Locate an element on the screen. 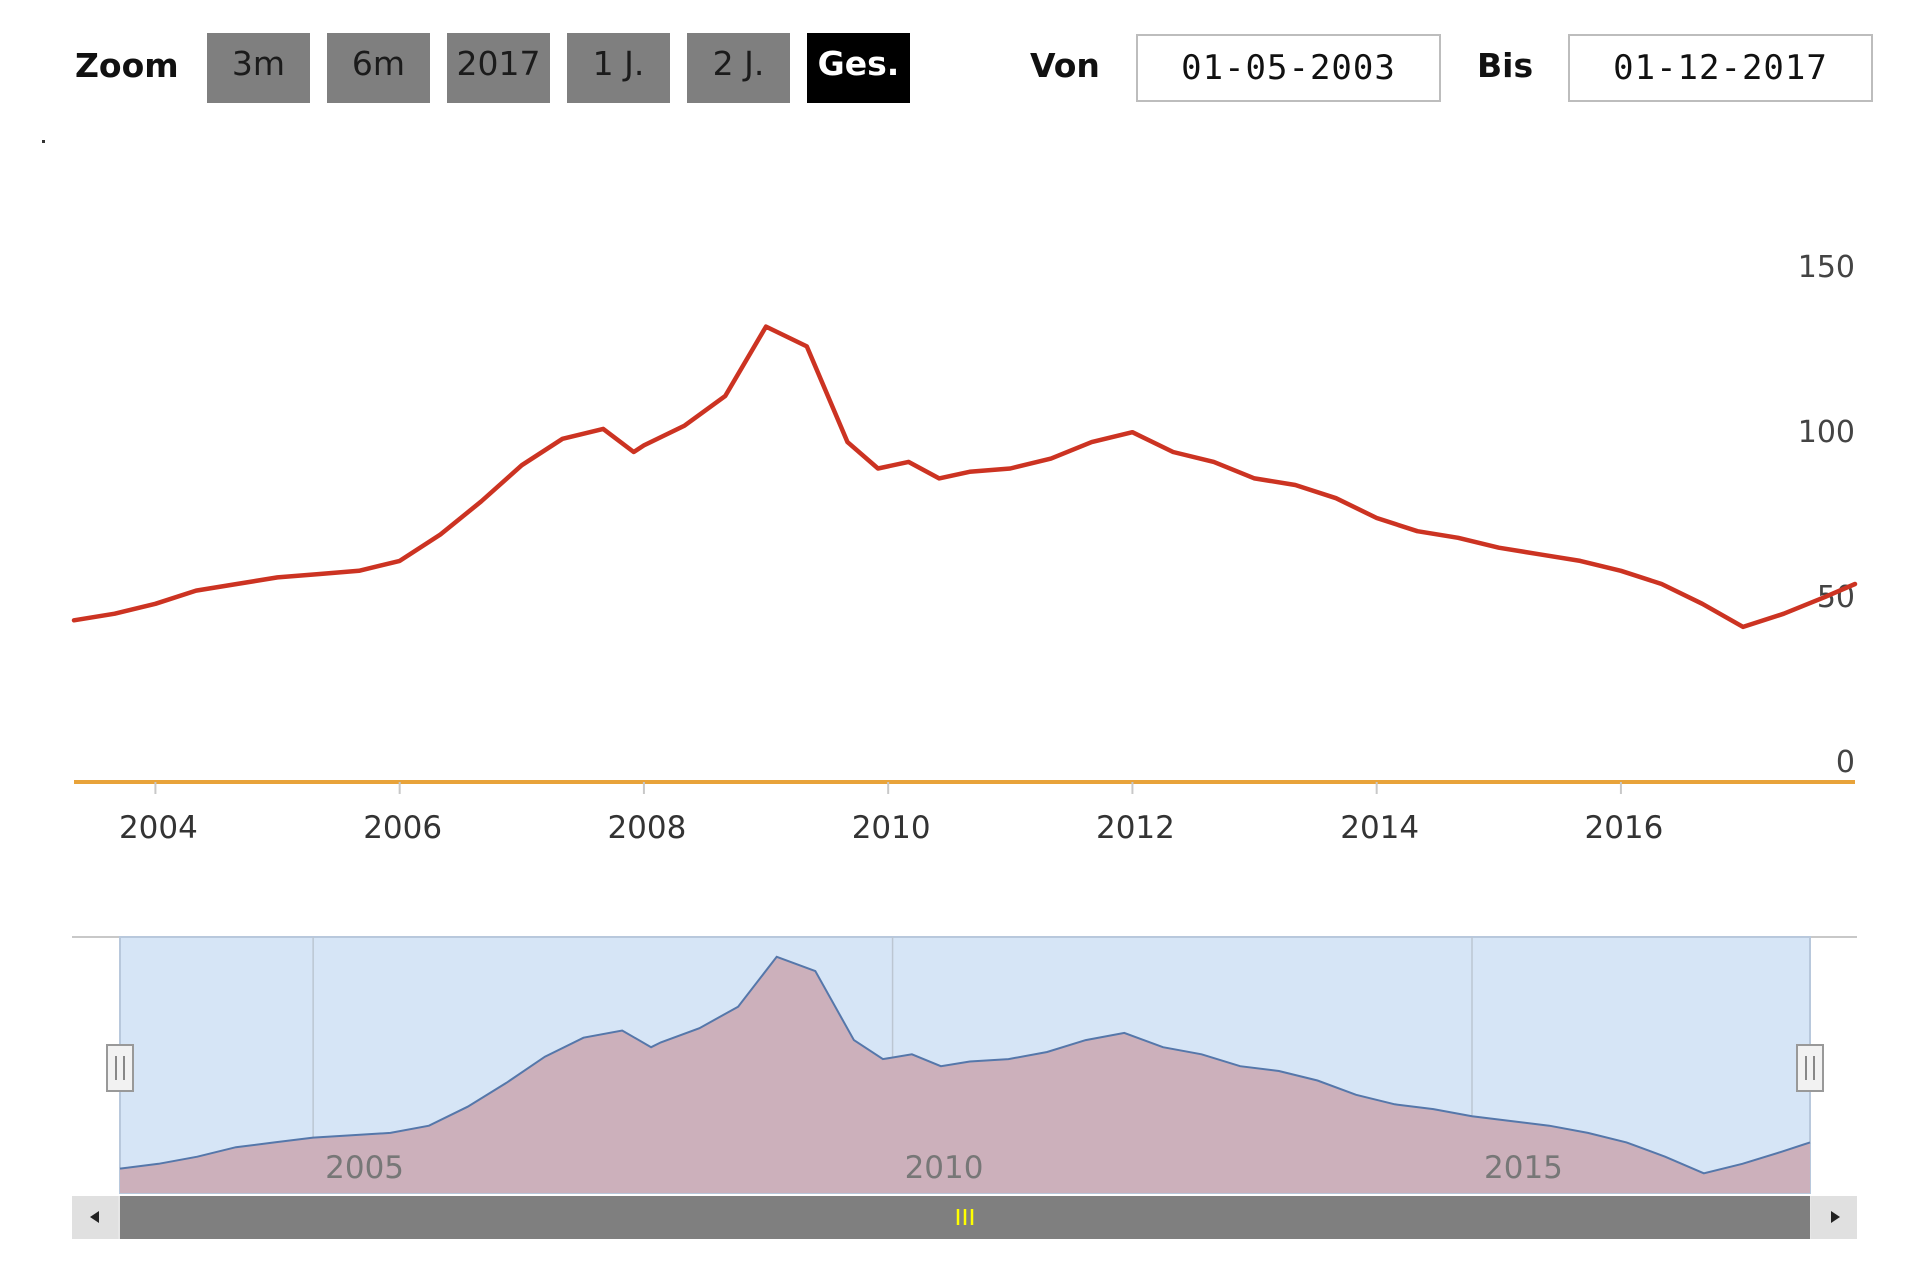 The image size is (1920, 1280). handle-body-left is located at coordinates (120, 1068).